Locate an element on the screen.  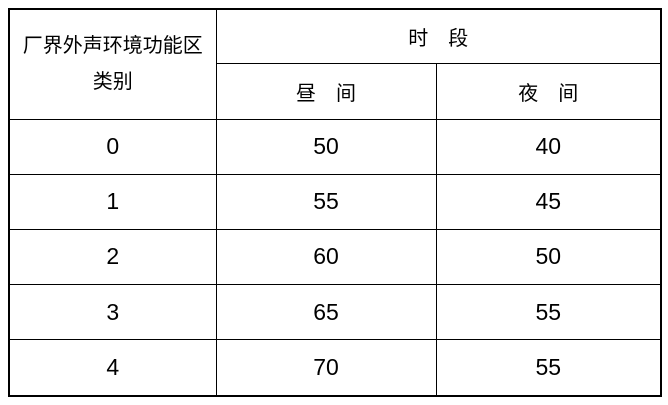
night-value-cell: 50 is located at coordinates (548, 257).